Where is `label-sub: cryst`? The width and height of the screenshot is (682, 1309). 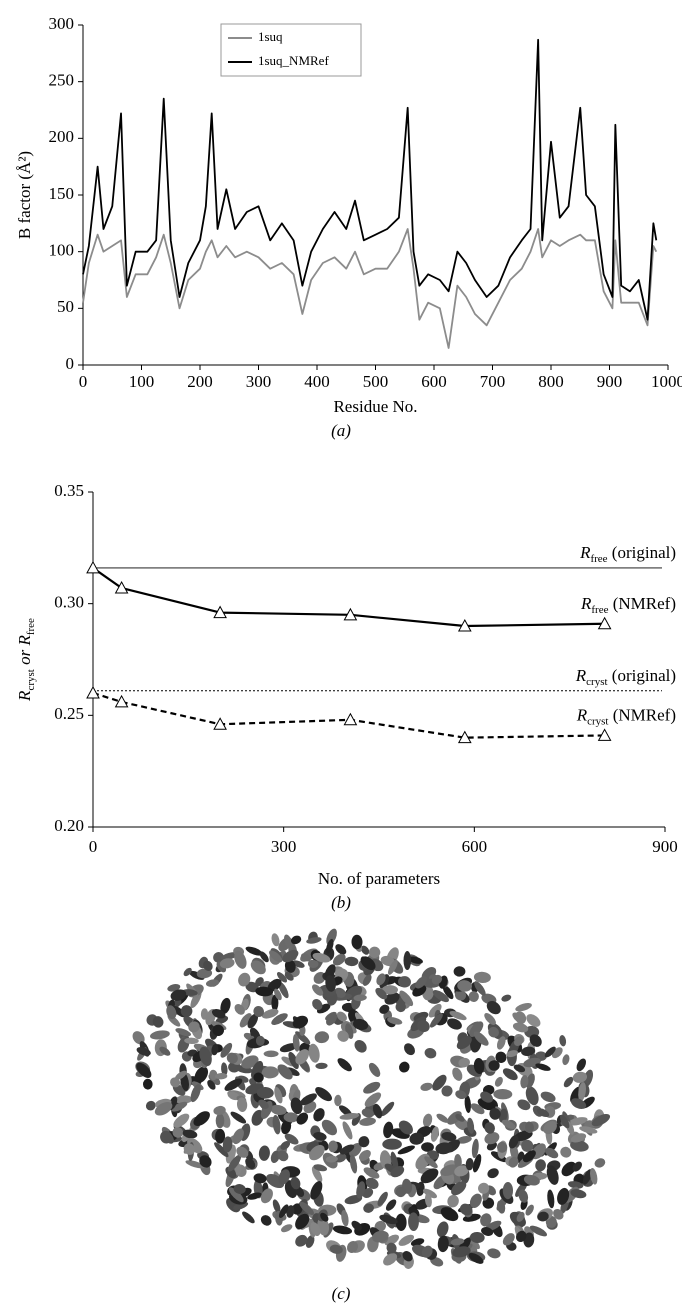 label-sub: cryst is located at coordinates (596, 681).